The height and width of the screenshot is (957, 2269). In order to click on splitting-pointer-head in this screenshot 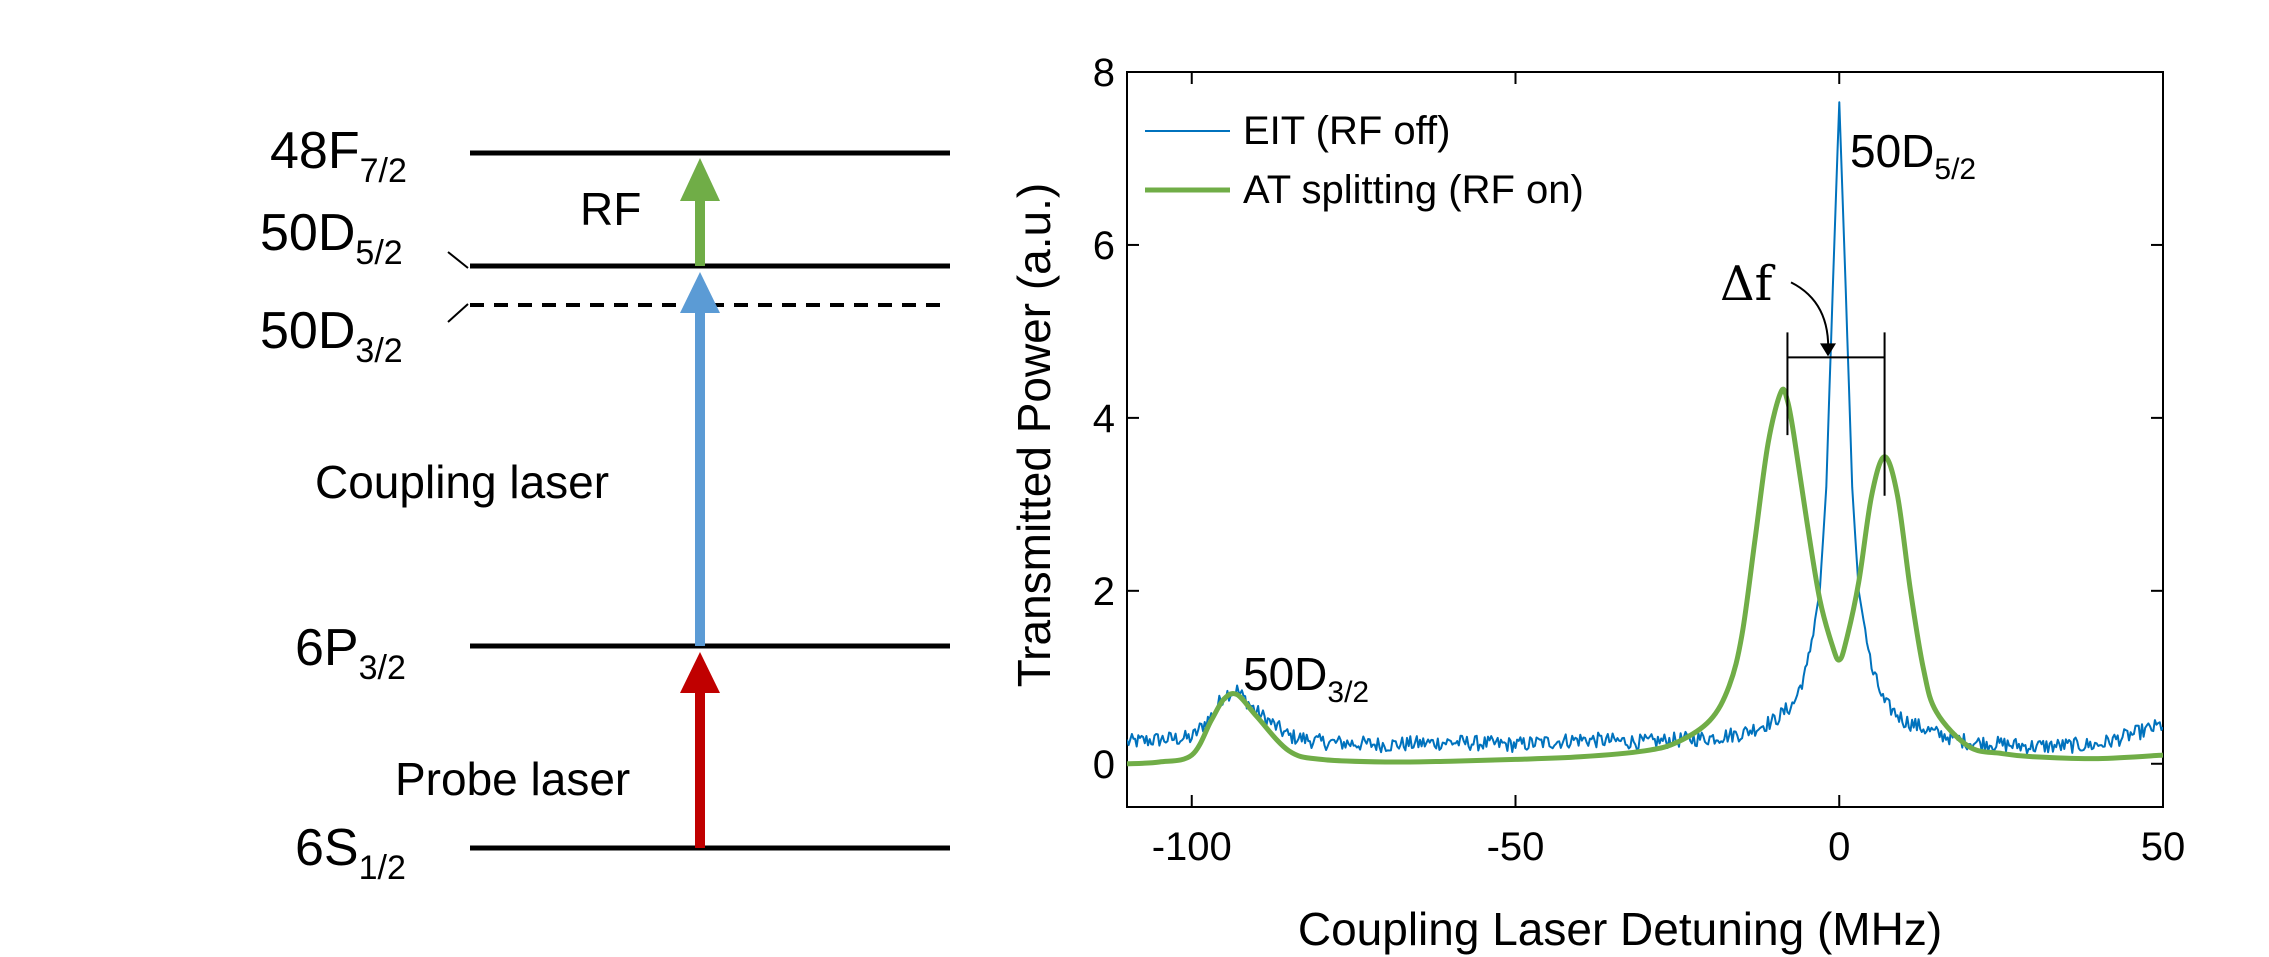, I will do `click(1828, 350)`.